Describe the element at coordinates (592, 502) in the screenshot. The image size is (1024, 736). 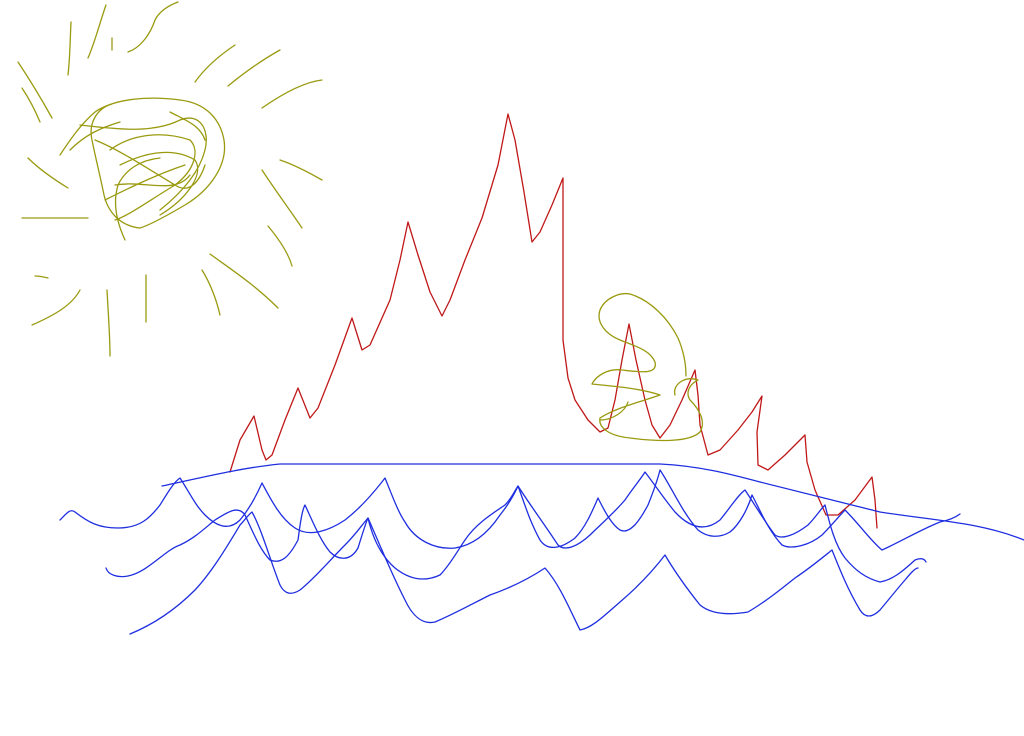
I see `horizon-line` at that location.